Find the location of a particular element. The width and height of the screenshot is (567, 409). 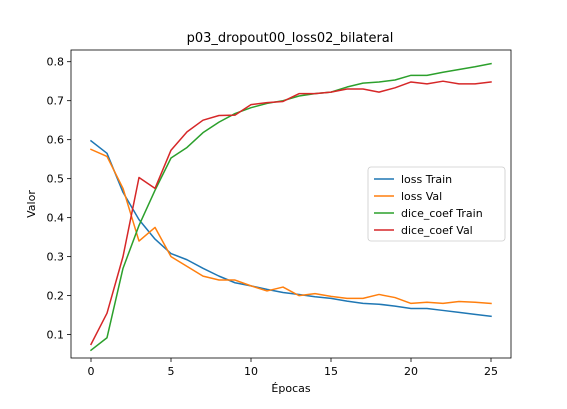

y-tick-label: 0.4 is located at coordinates (56, 218).